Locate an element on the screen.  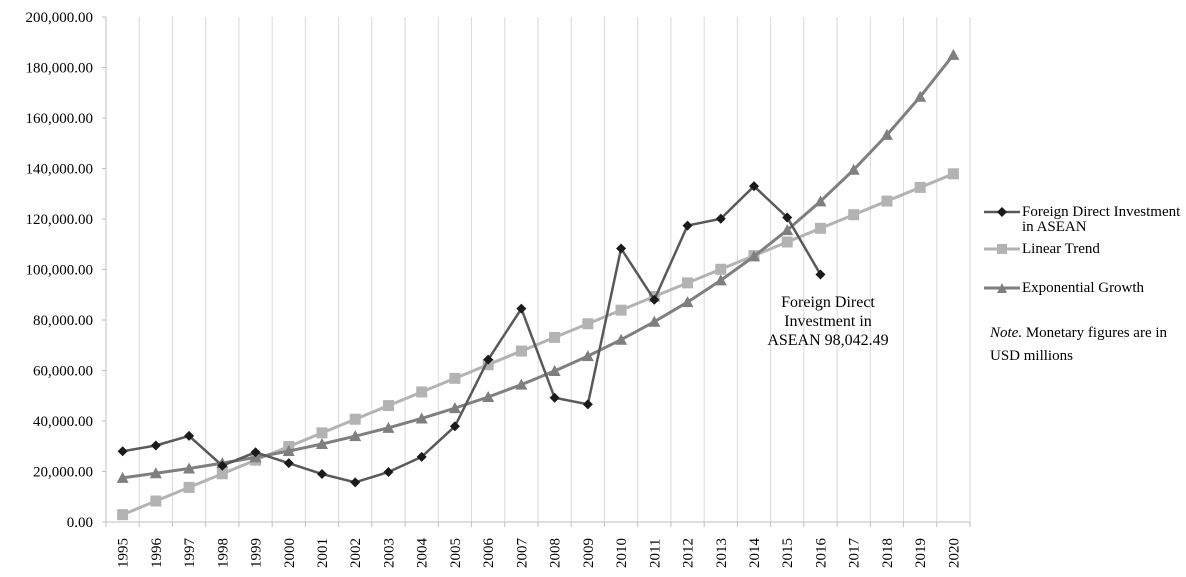
x-tick-label: 1999 is located at coordinates (257, 553).